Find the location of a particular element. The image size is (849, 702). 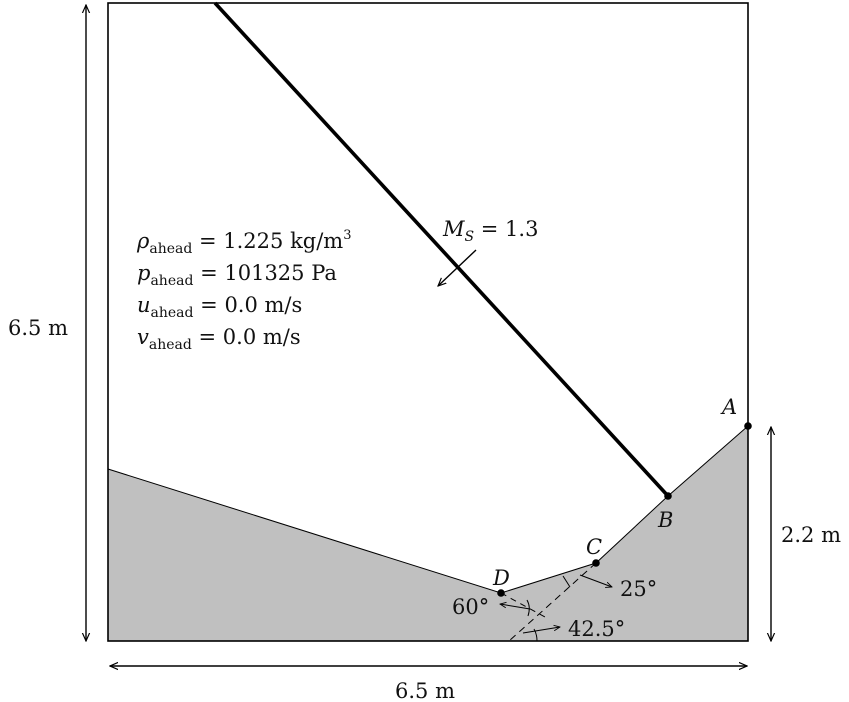

point-c-label: C is located at coordinates (594, 547).